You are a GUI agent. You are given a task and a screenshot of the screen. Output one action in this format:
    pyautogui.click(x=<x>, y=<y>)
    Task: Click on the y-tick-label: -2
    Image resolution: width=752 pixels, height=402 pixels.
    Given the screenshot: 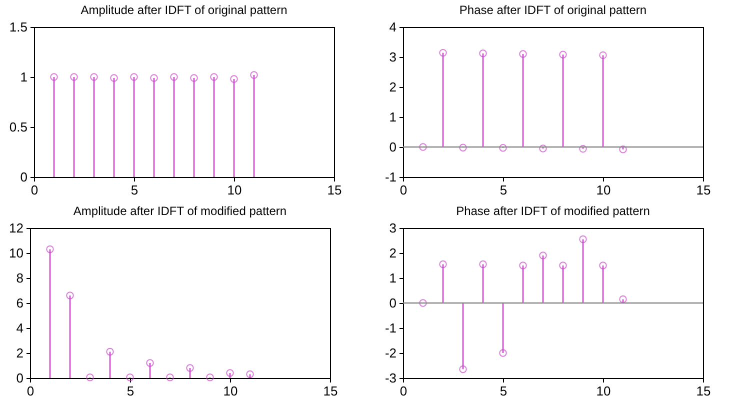 What is the action you would take?
    pyautogui.click(x=390, y=353)
    